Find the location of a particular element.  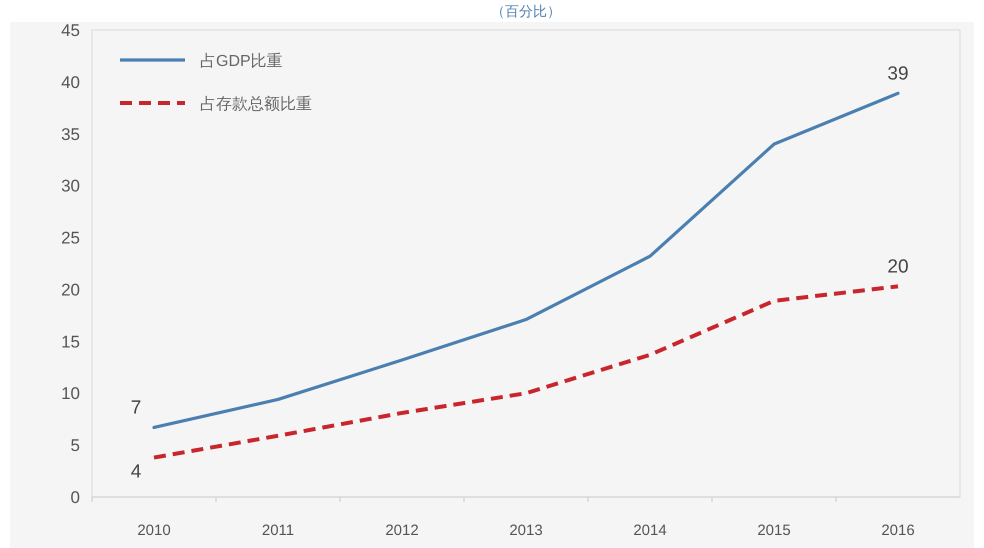

y-tick-label: 10 is located at coordinates (70, 394).